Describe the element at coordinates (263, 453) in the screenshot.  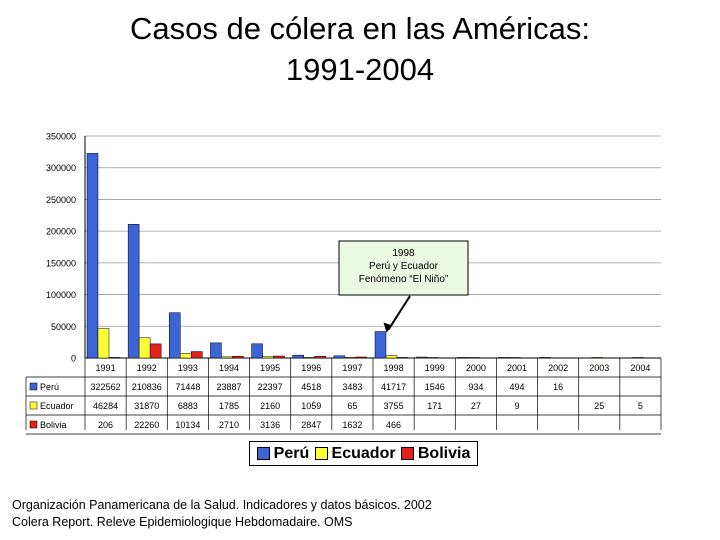
I see `legend-swatch-peru` at that location.